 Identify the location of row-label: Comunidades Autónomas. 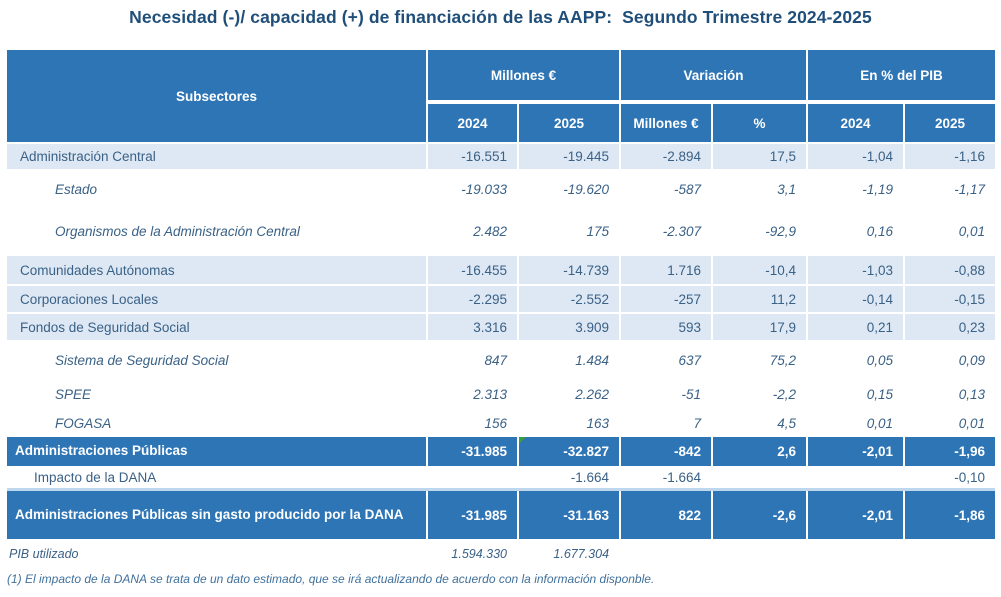
(216, 271).